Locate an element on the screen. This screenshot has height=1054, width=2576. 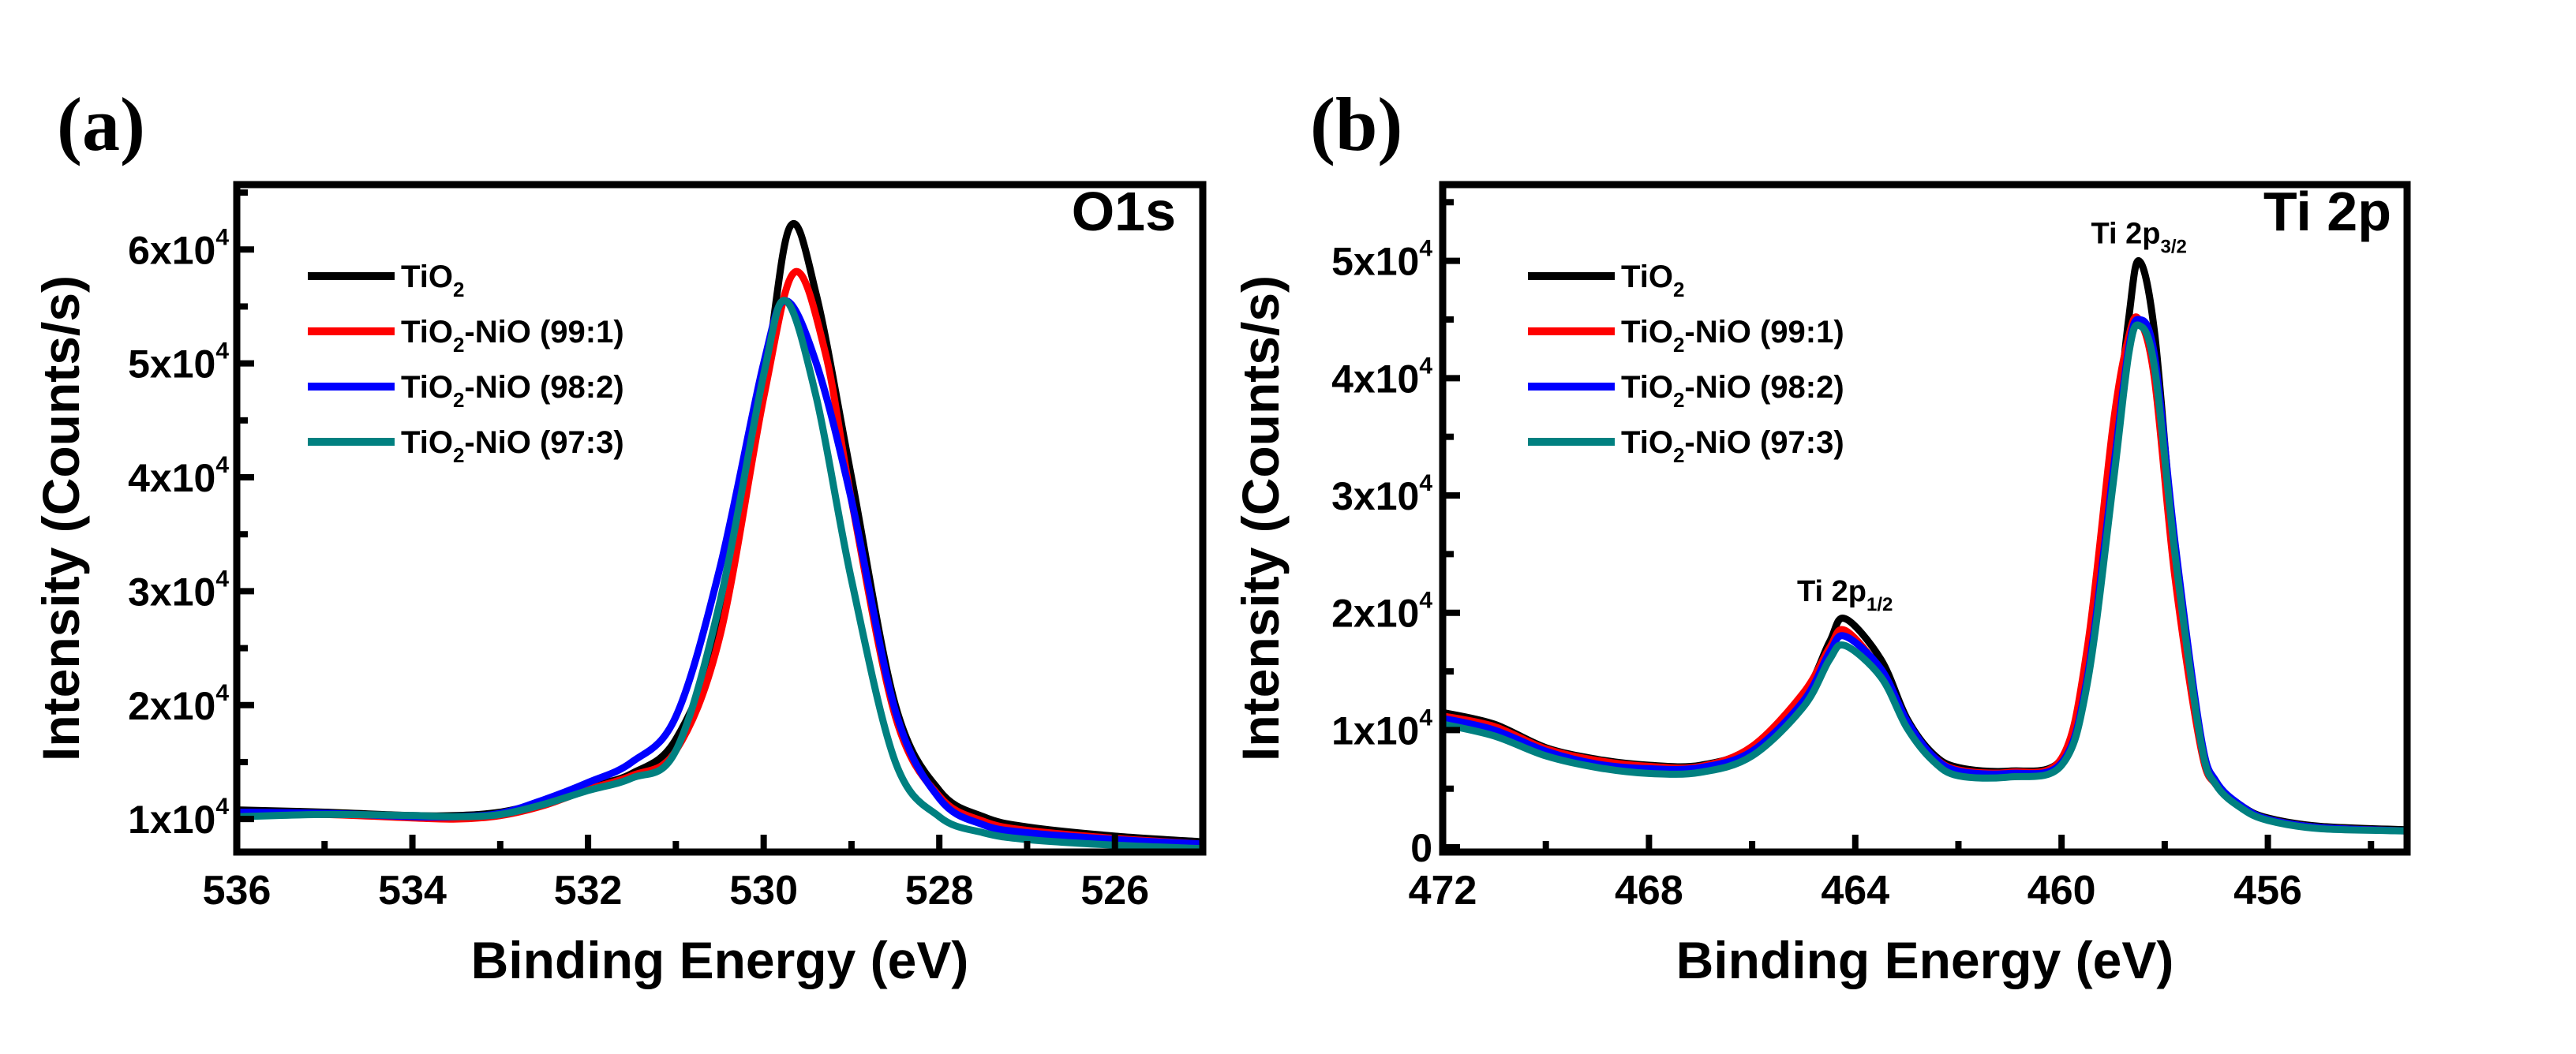
x-tick-label: 532 is located at coordinates (588, 891).